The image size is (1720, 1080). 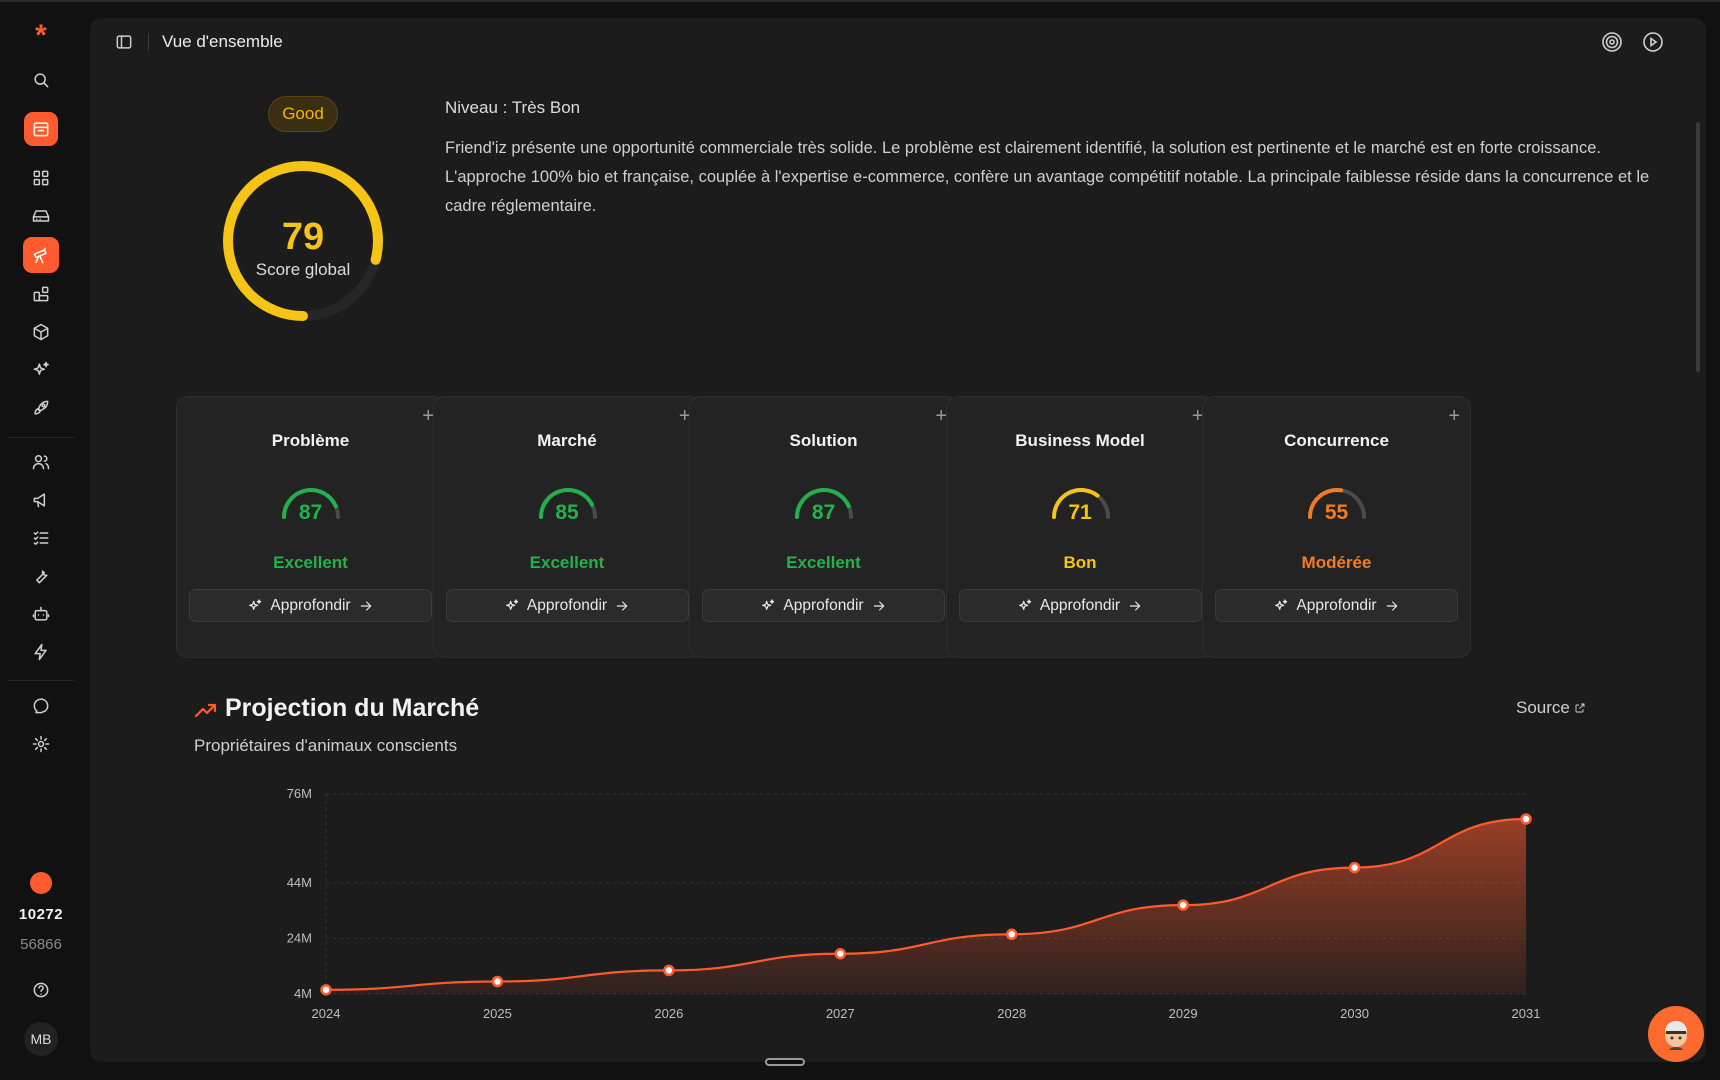 What do you see at coordinates (668, 1013) in the screenshot?
I see `x-tick-label: 2026` at bounding box center [668, 1013].